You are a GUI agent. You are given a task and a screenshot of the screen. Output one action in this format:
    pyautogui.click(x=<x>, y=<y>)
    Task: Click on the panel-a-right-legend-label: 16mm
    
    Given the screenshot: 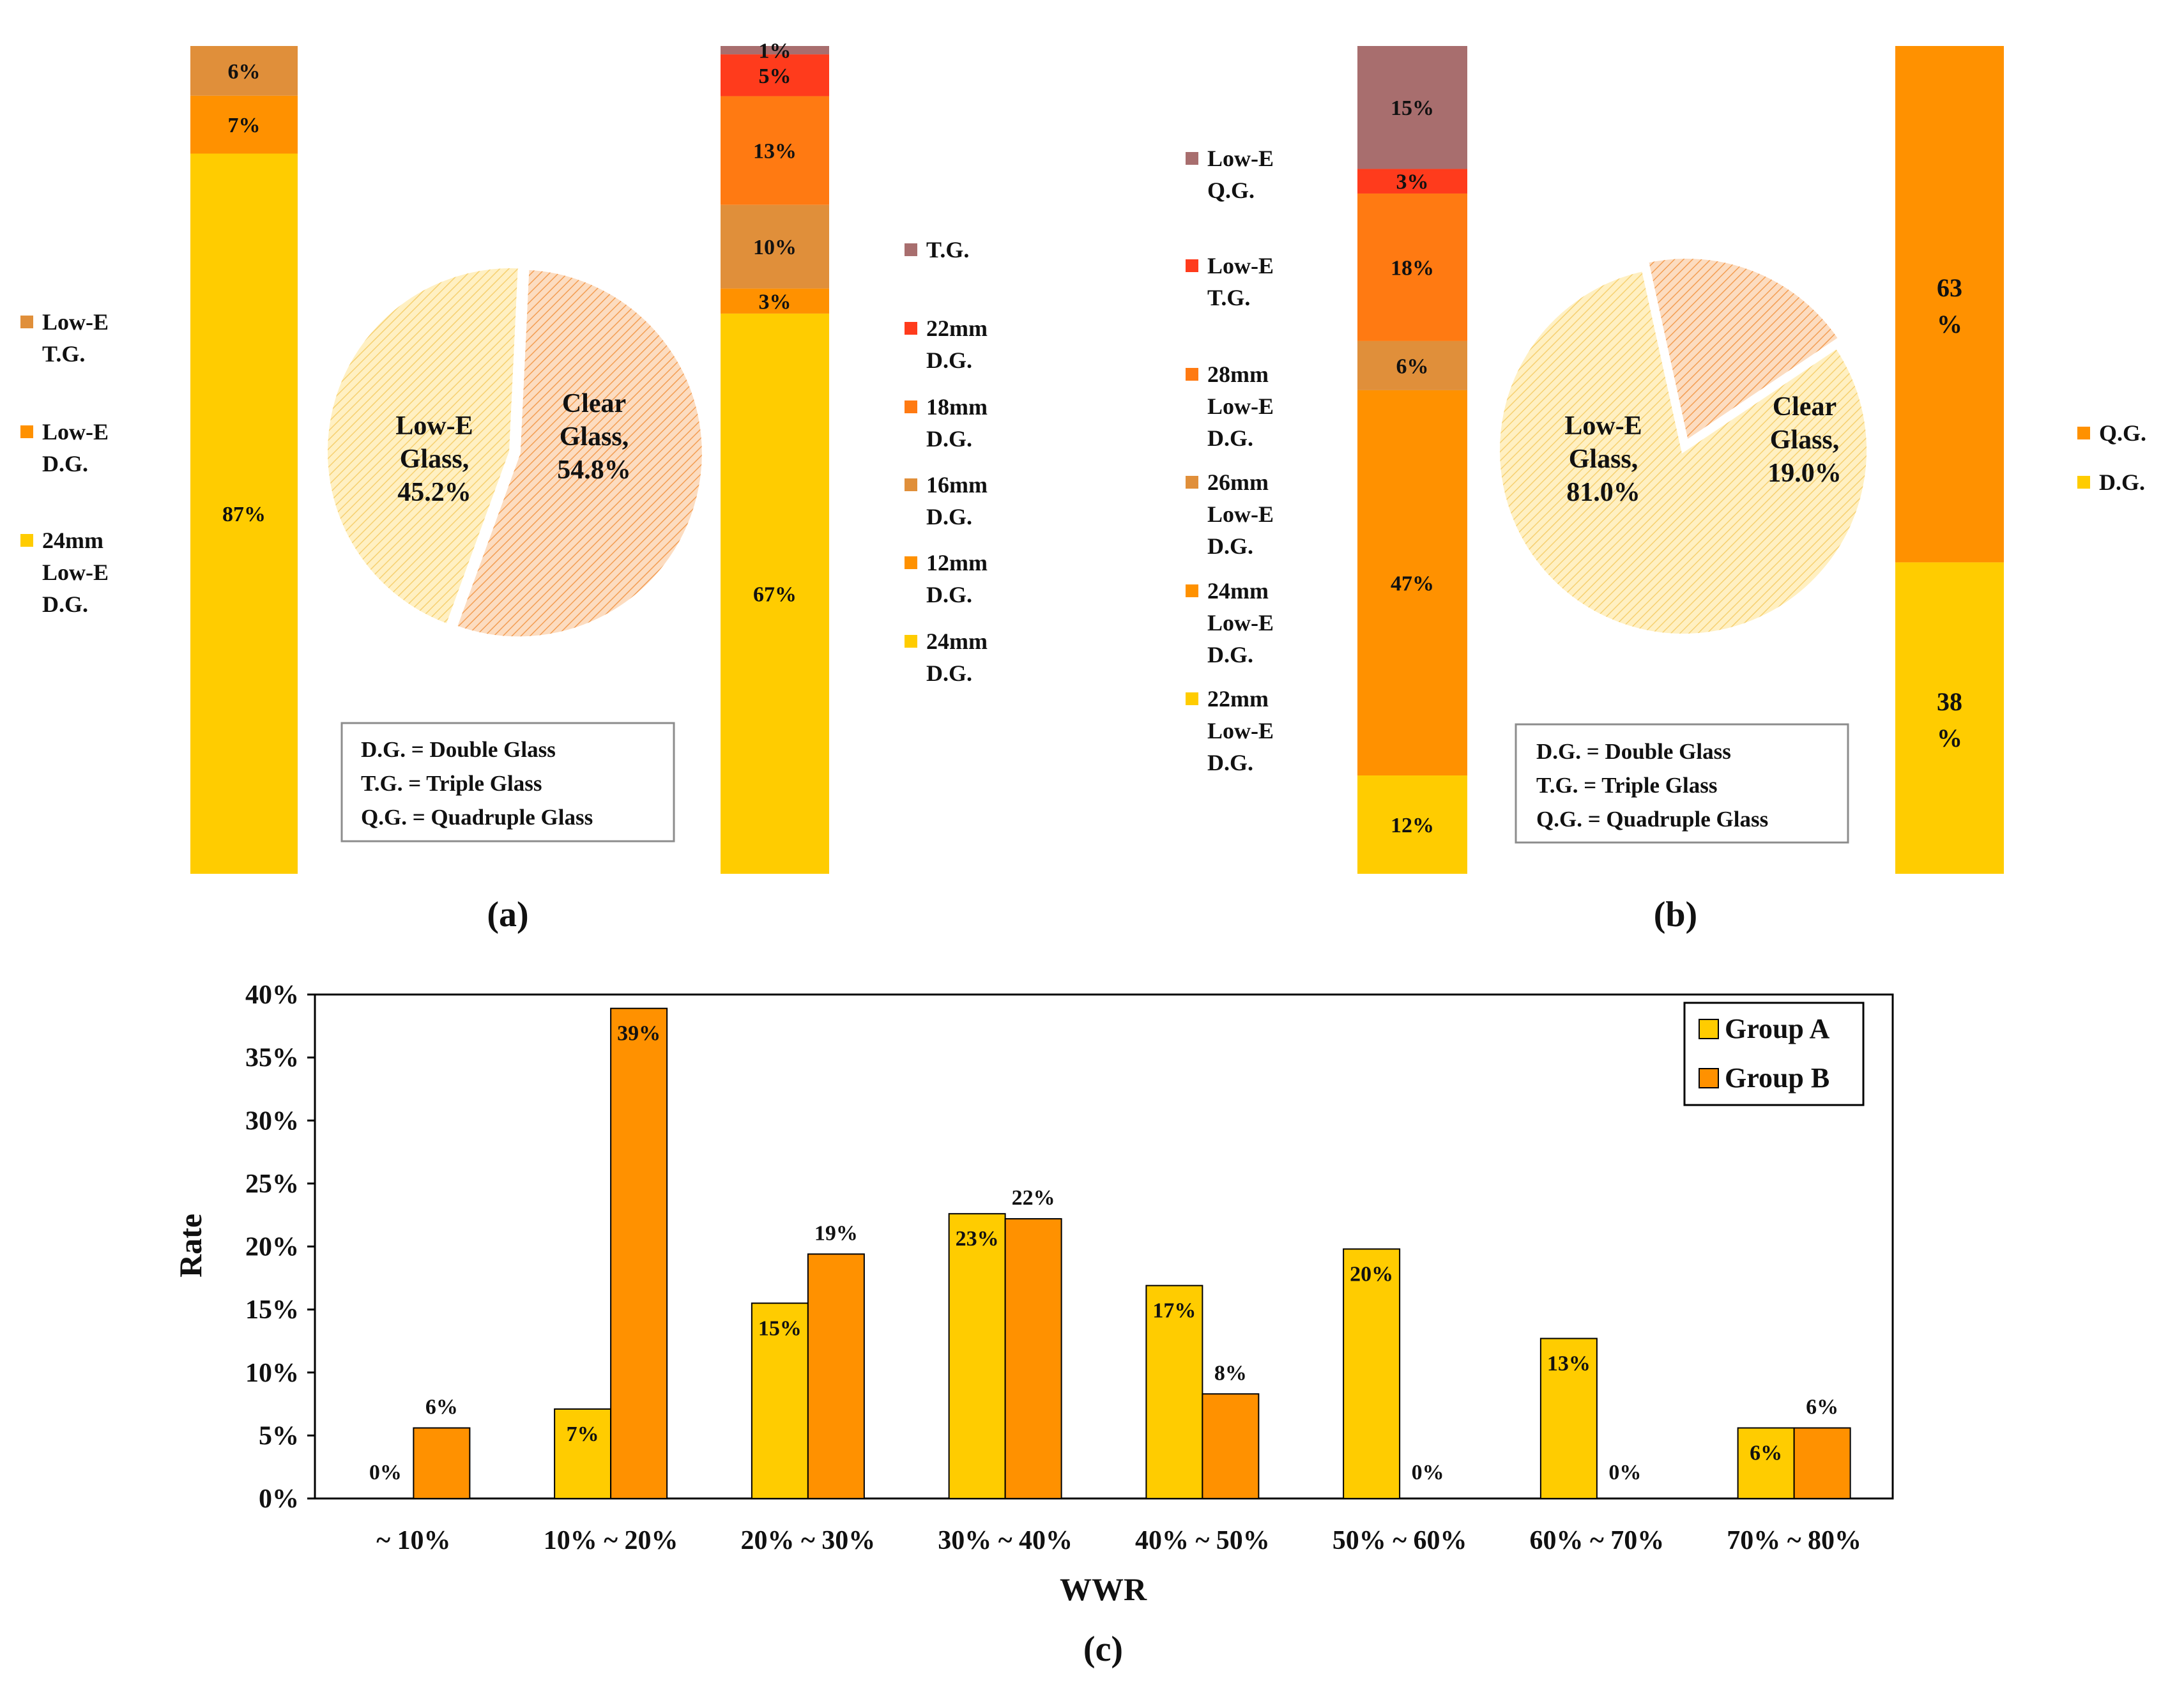 What is the action you would take?
    pyautogui.click(x=957, y=485)
    